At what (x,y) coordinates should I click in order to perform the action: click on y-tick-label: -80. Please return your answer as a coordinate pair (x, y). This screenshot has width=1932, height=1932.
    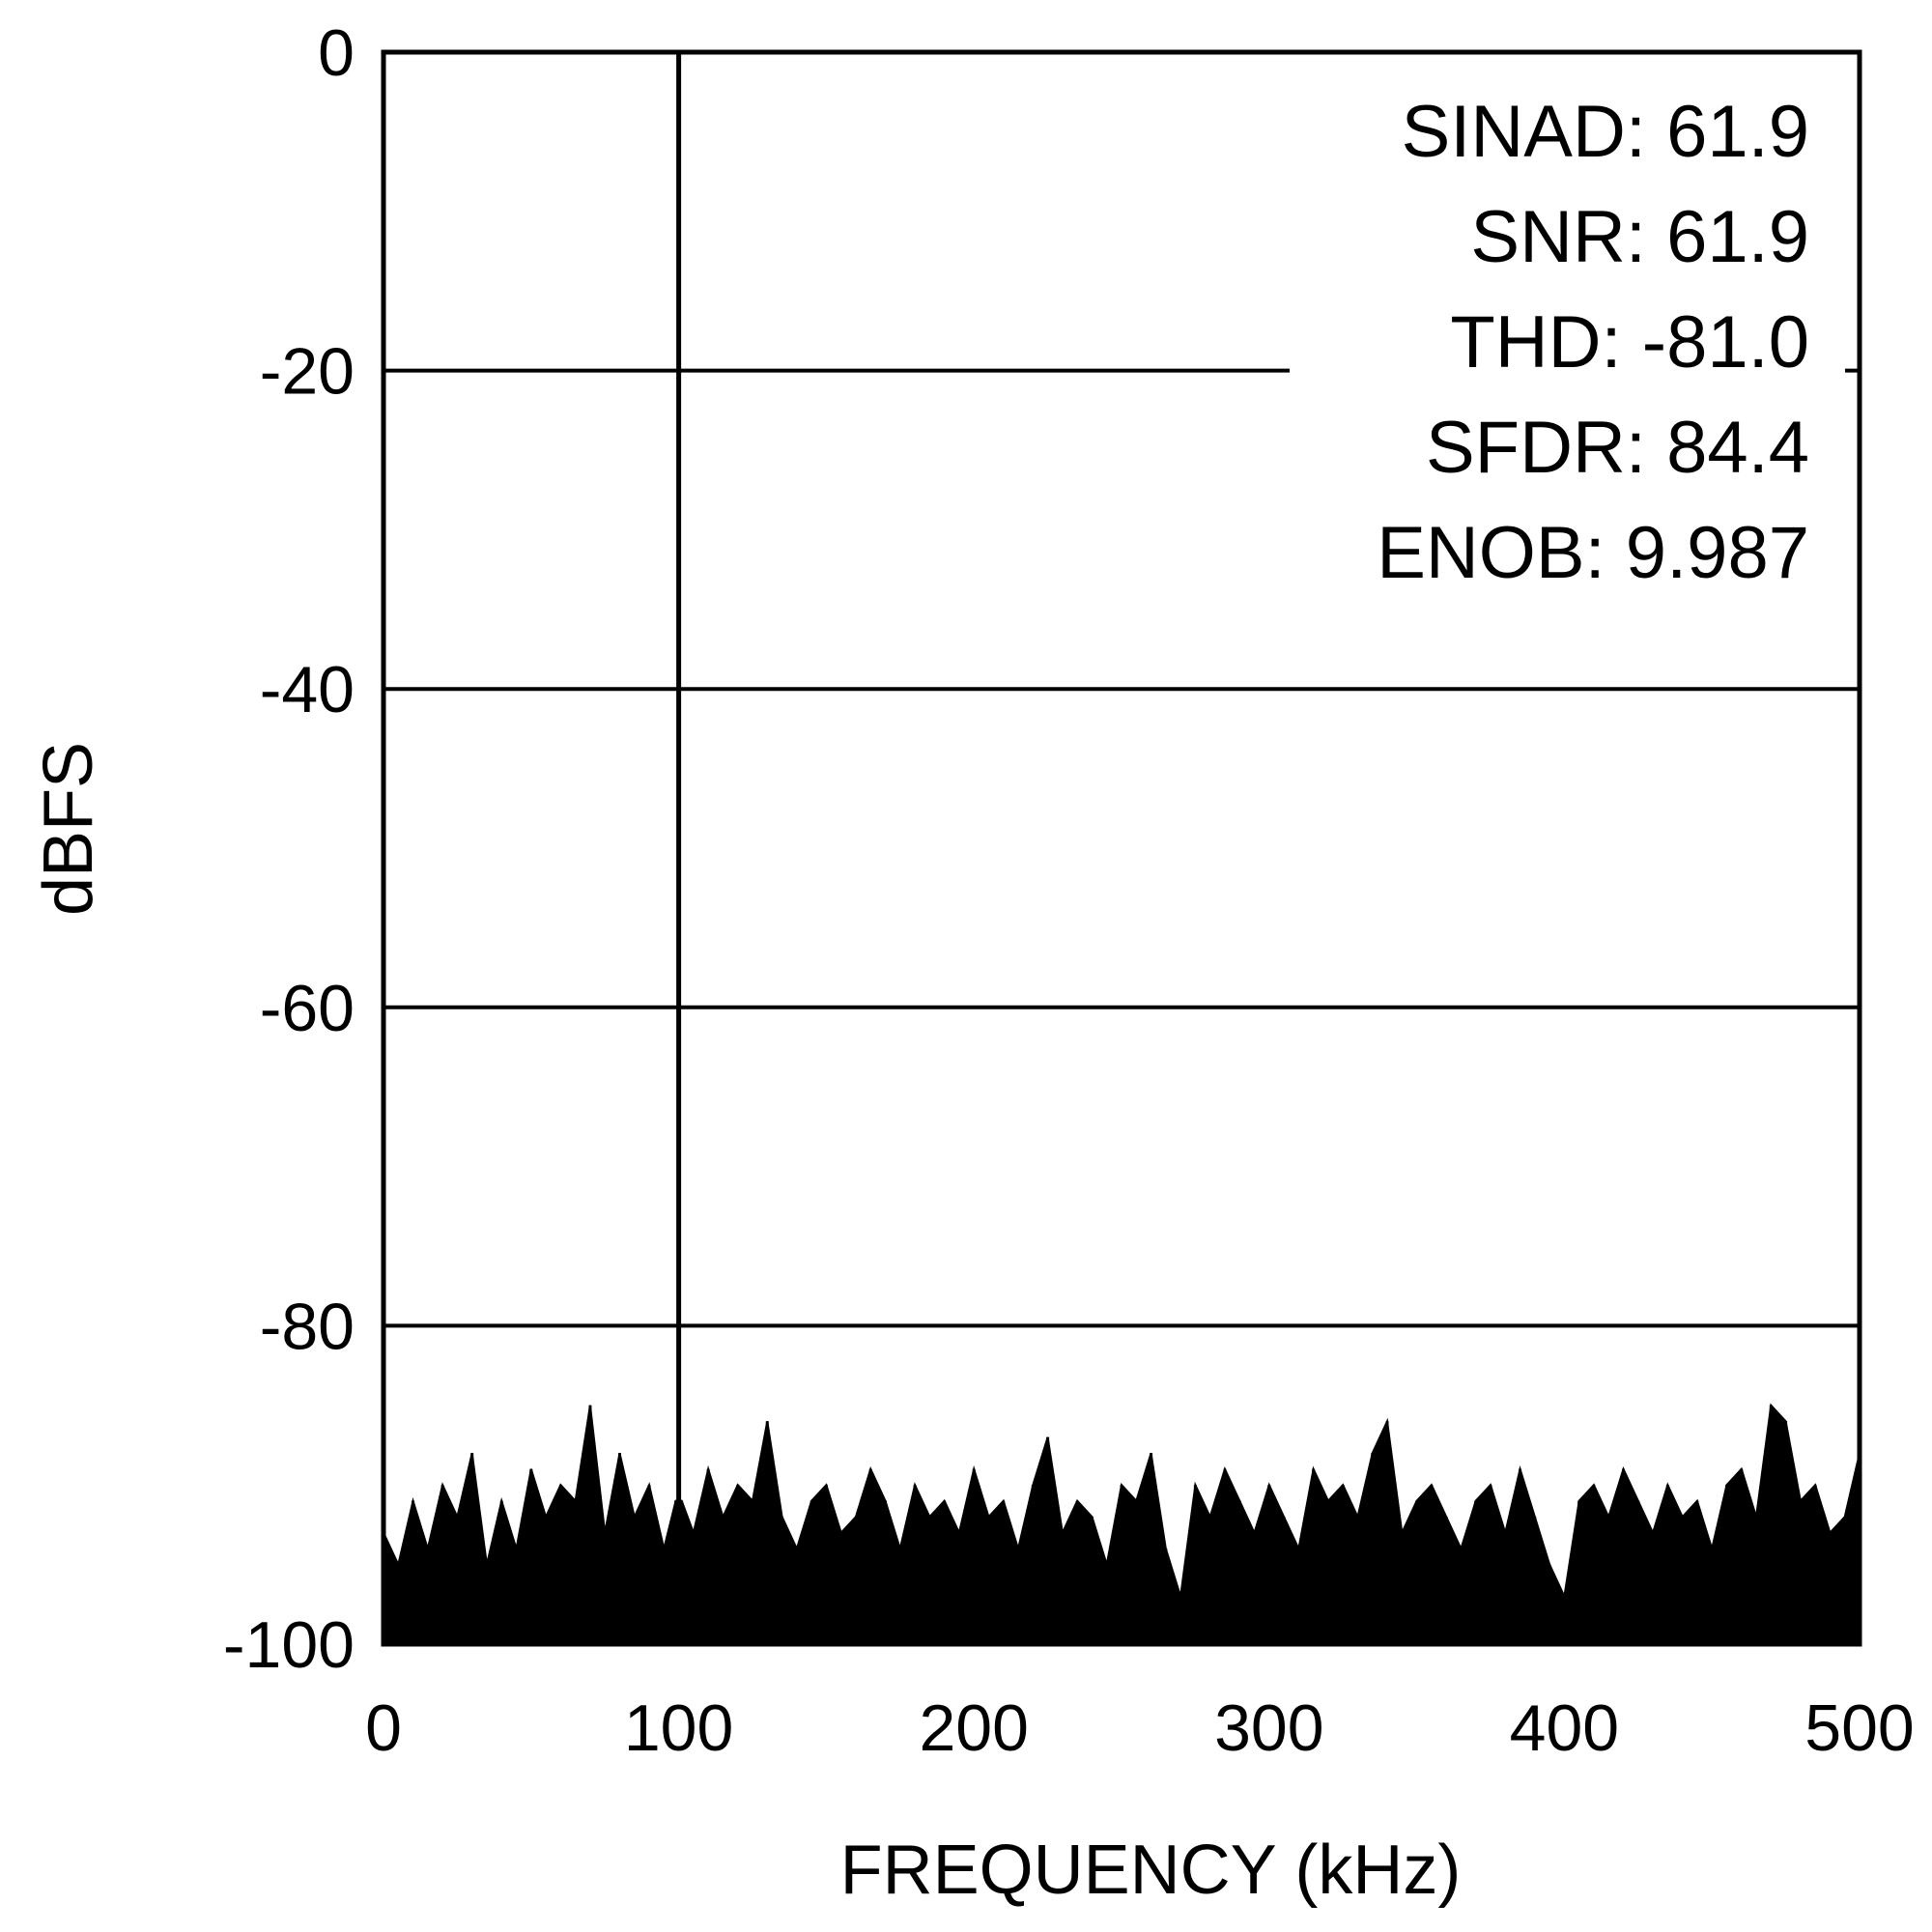
    Looking at the image, I should click on (307, 1326).